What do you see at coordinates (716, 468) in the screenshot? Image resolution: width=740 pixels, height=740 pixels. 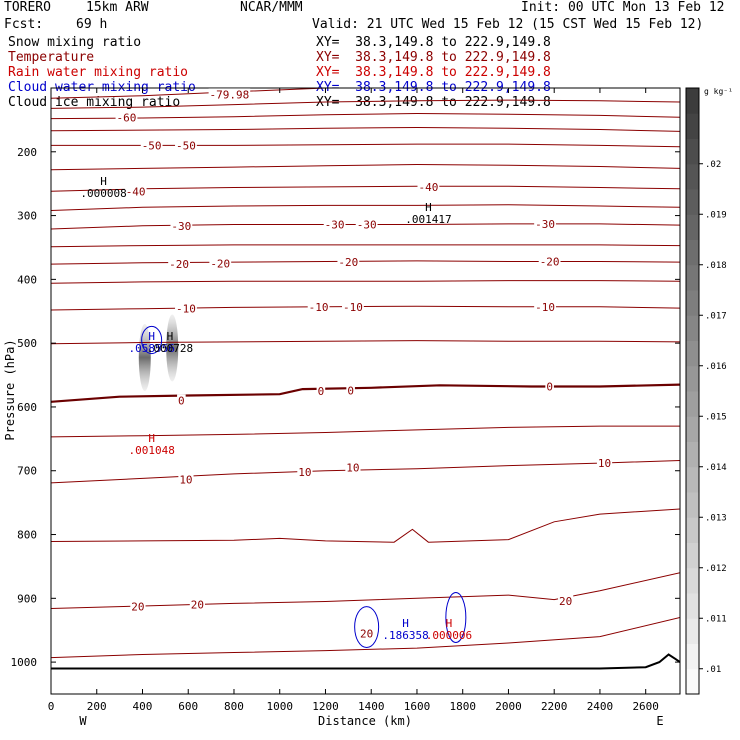 I see `colorbar-tick-label: .014` at bounding box center [716, 468].